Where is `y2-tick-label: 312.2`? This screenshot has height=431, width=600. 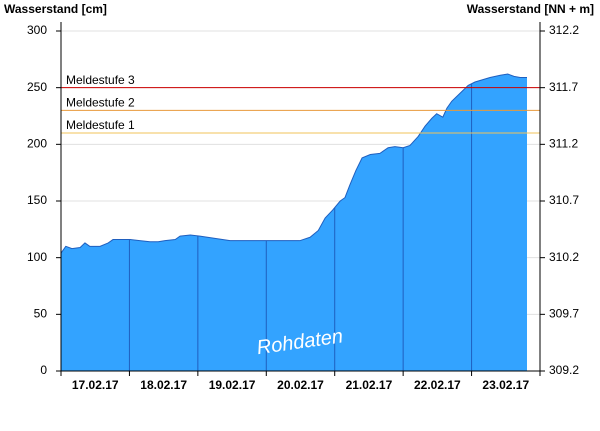
y2-tick-label: 312.2 is located at coordinates (564, 30).